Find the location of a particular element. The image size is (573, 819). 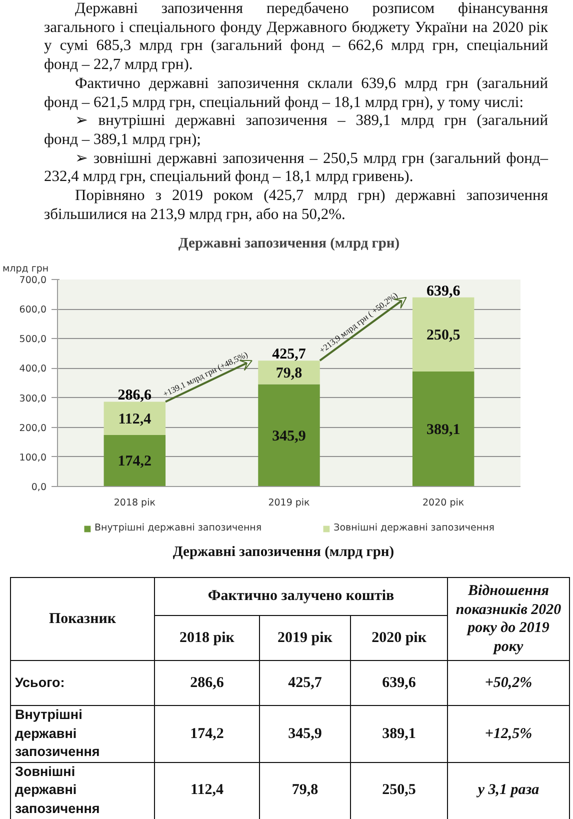

x-tick-label: 2019 рік is located at coordinates (289, 503).